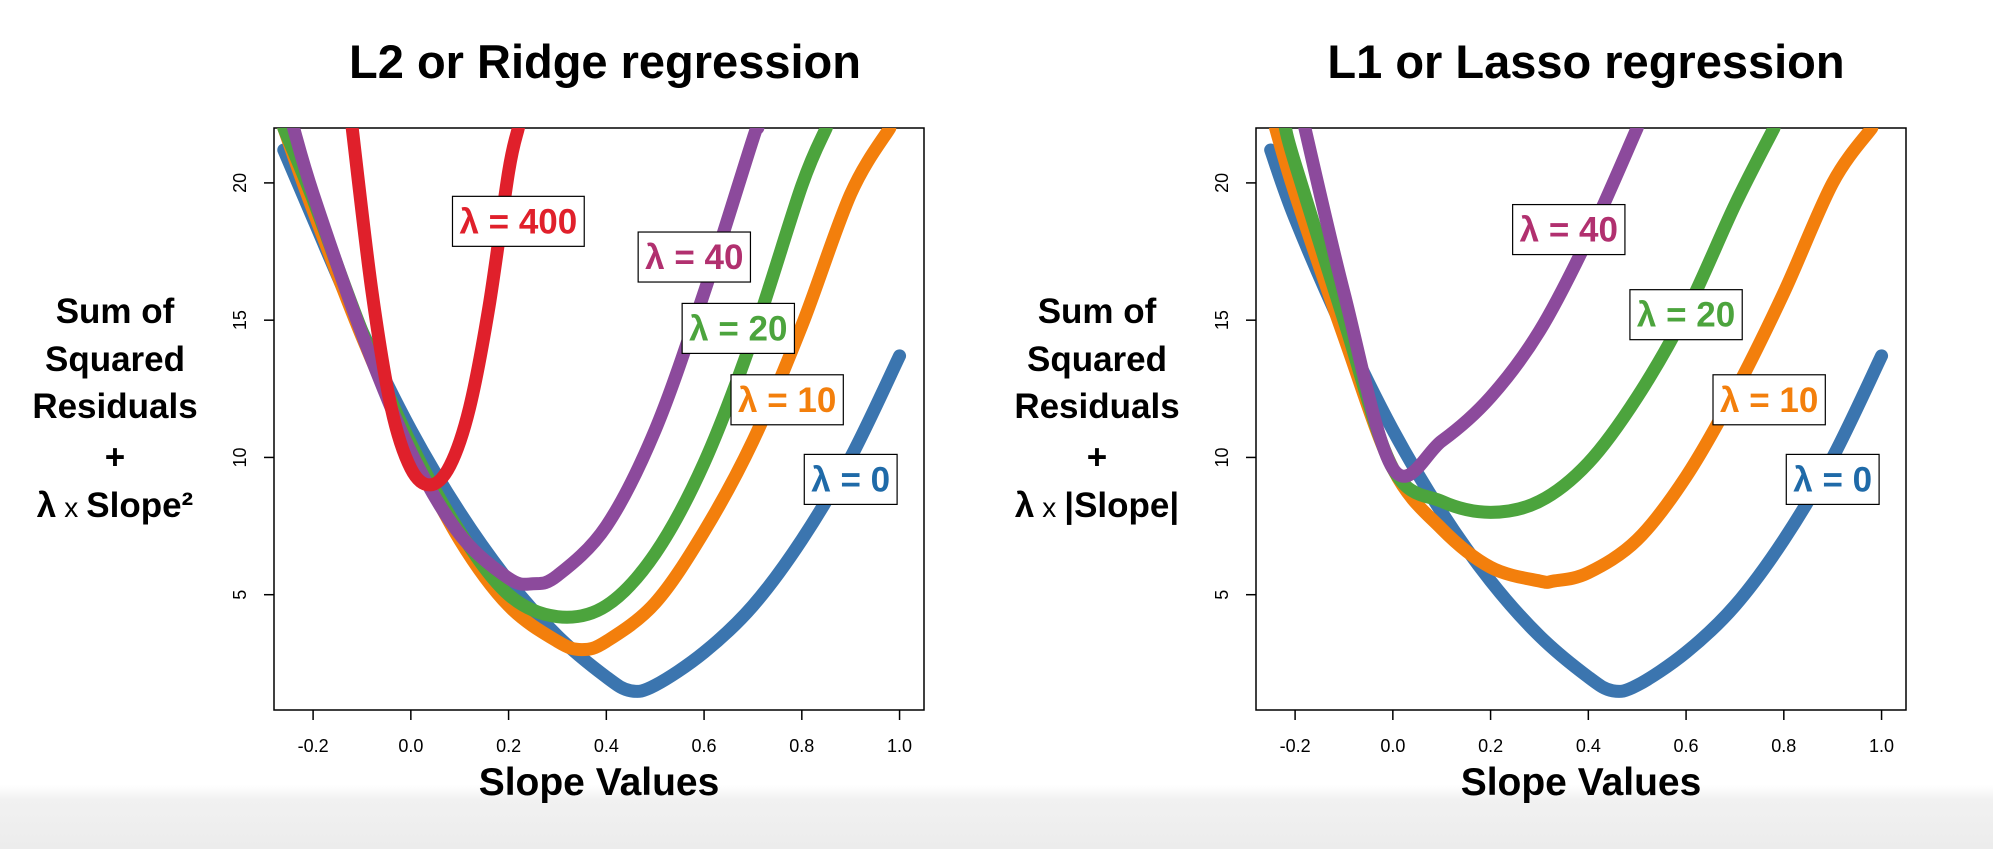 The height and width of the screenshot is (849, 1993). Describe the element at coordinates (1585, 61) in the screenshot. I see `chart-title: L1 or Lasso regression` at that location.